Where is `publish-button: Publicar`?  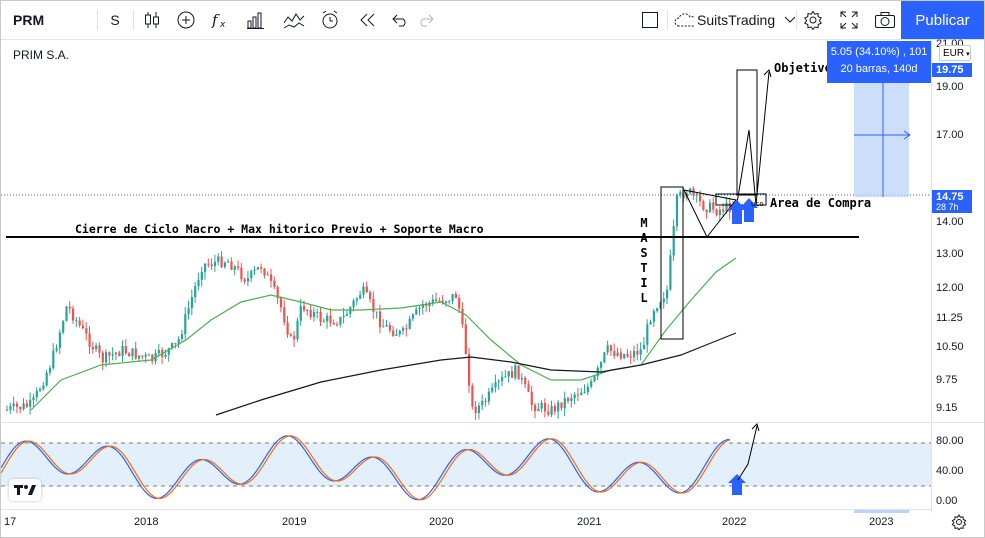 publish-button: Publicar is located at coordinates (942, 20).